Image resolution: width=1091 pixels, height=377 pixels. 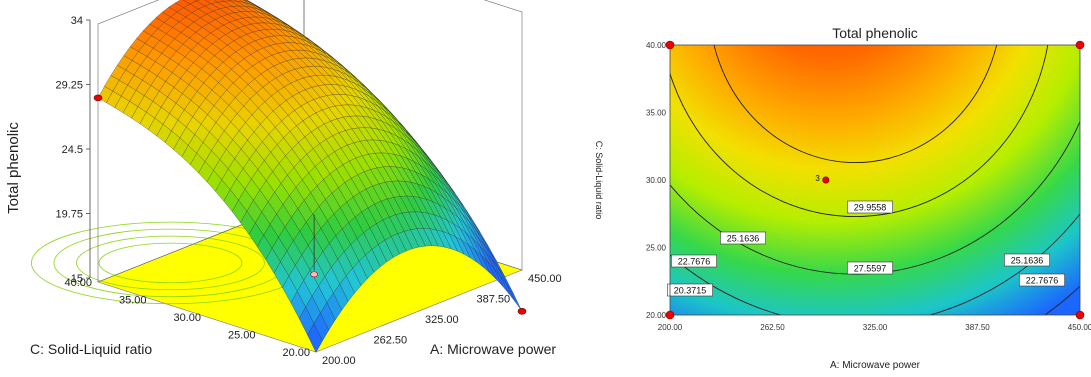 I want to click on y-tick-label: 30.00, so click(x=187, y=318).